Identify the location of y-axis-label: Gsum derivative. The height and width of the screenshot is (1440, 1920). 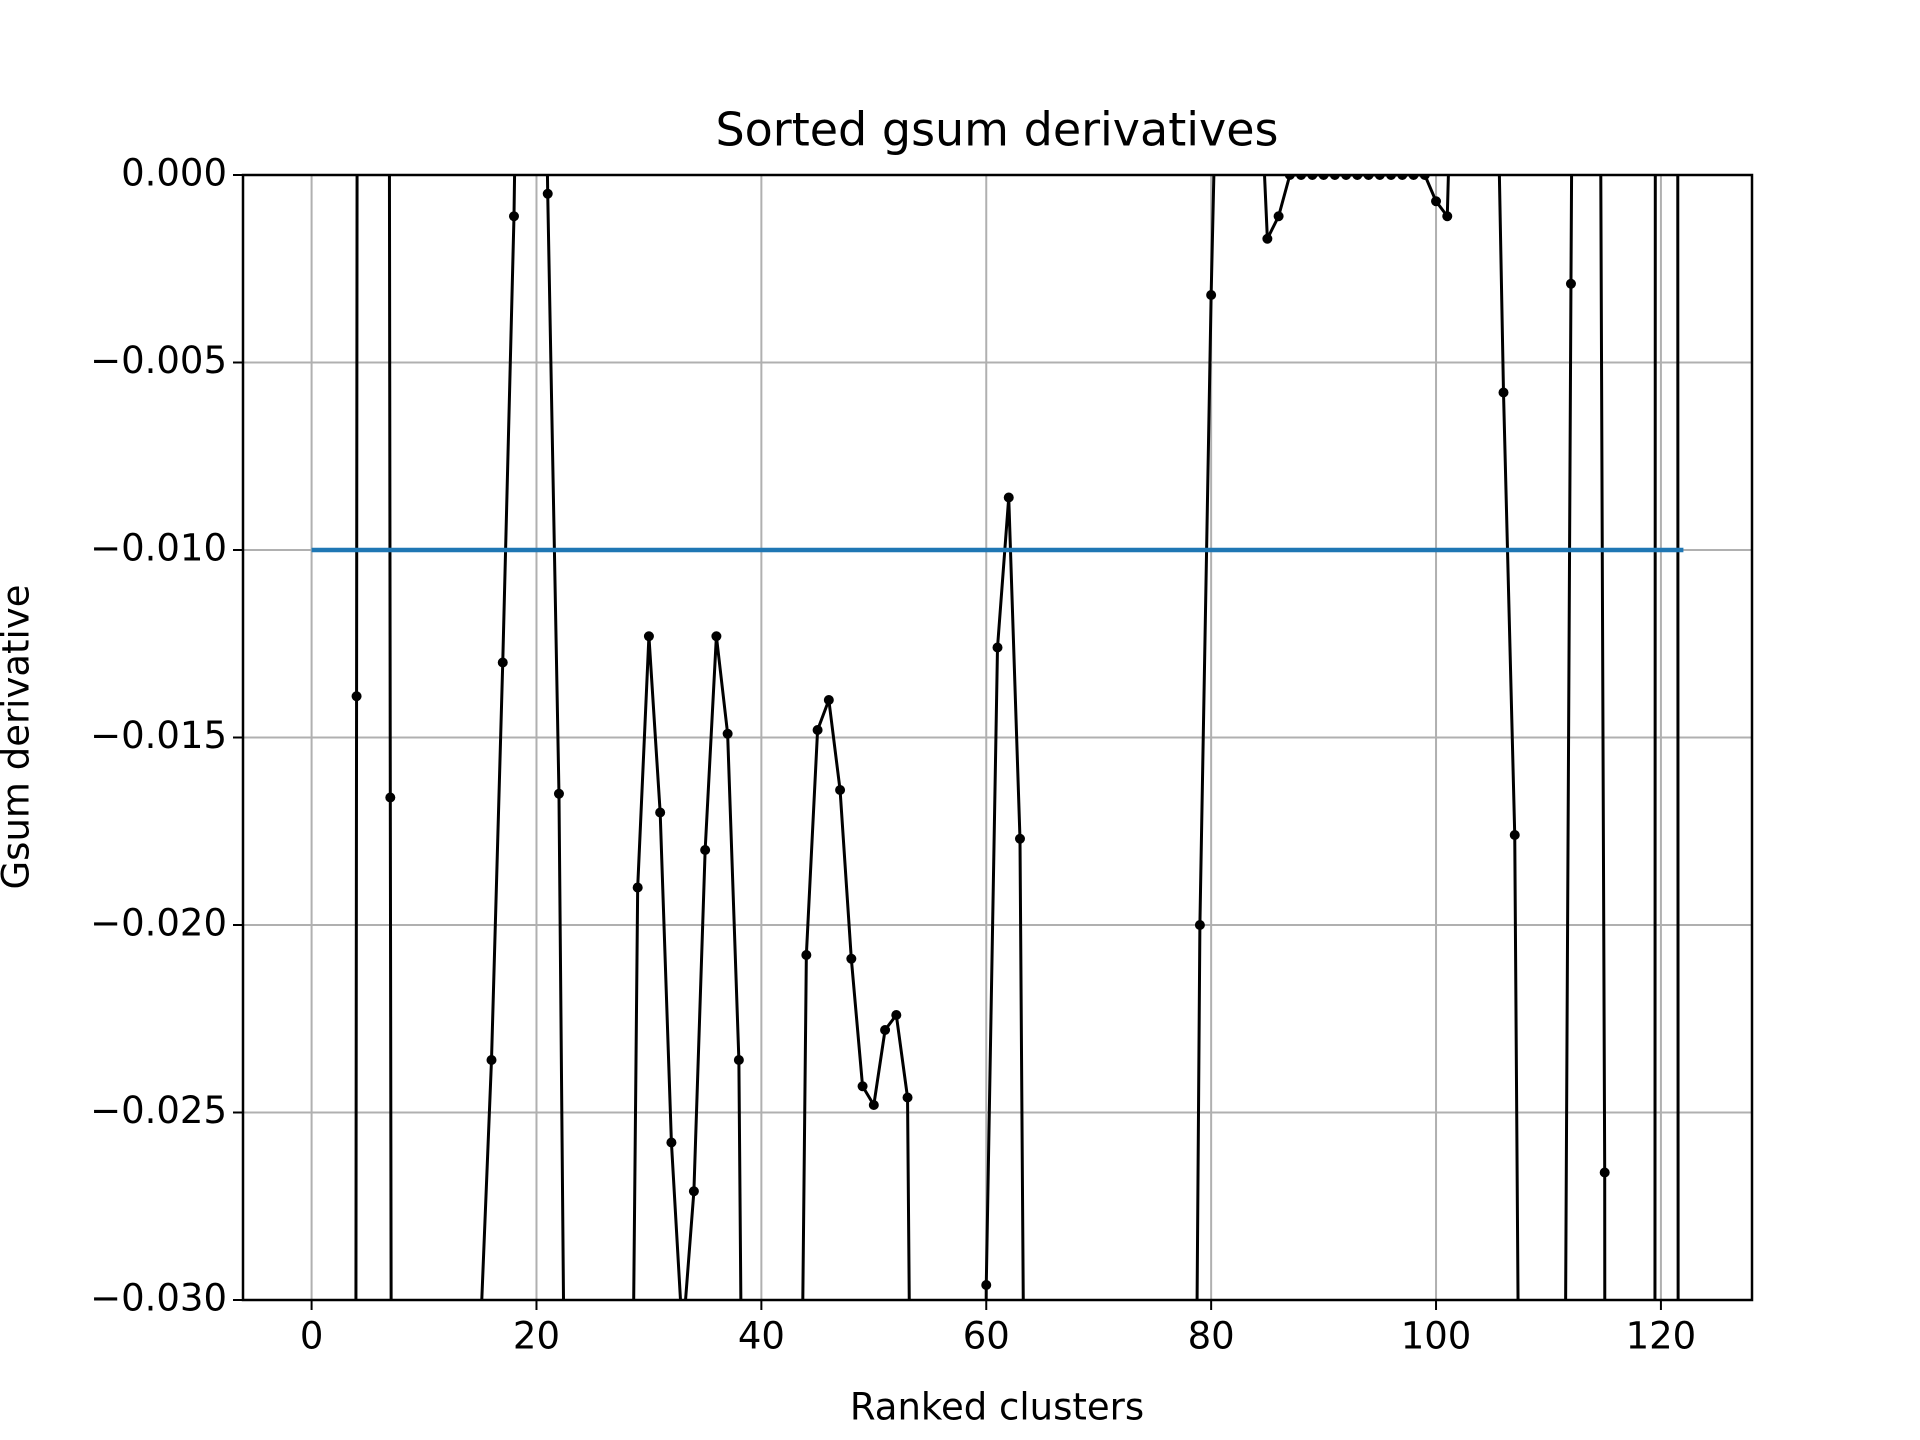
(19, 737).